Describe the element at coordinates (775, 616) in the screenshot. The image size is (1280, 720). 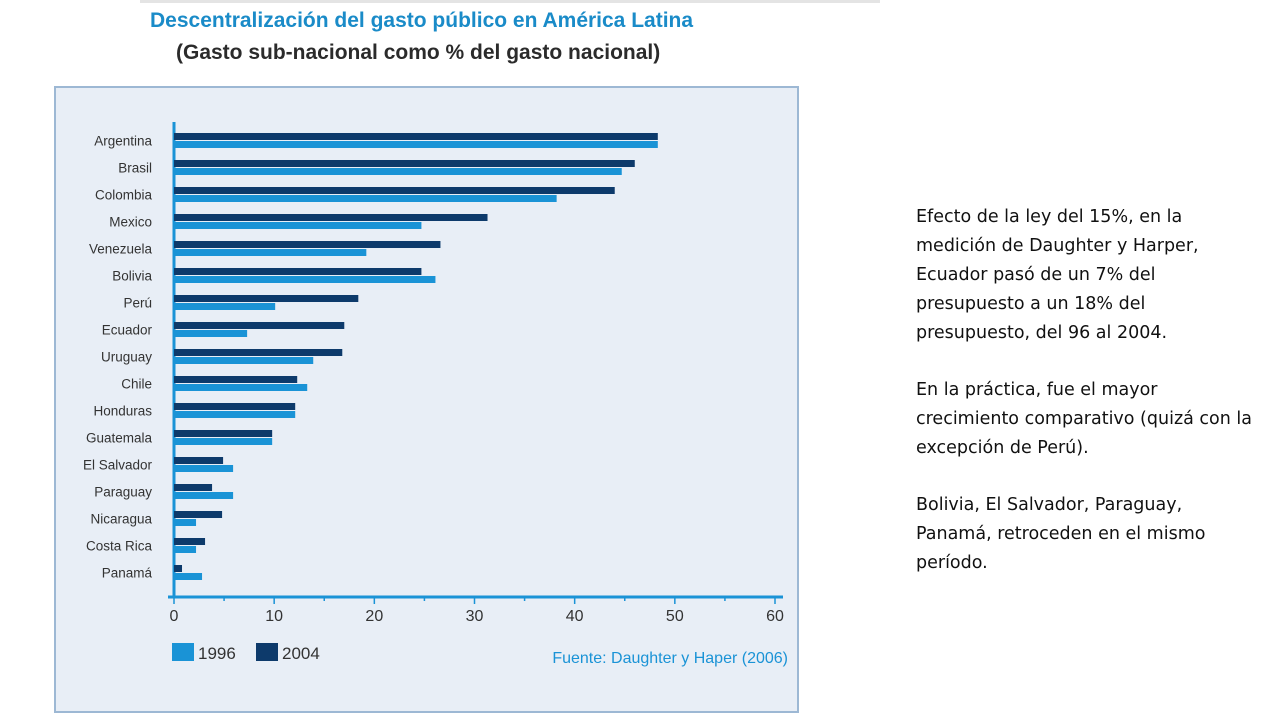
I see `x-tick-label: 60` at that location.